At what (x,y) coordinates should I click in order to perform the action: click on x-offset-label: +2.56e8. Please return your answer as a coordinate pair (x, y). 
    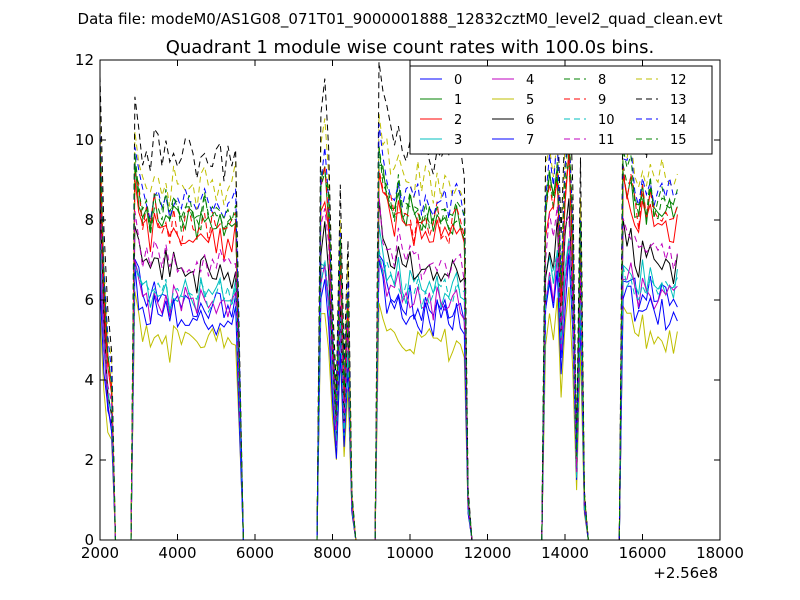
    Looking at the image, I should click on (685, 573).